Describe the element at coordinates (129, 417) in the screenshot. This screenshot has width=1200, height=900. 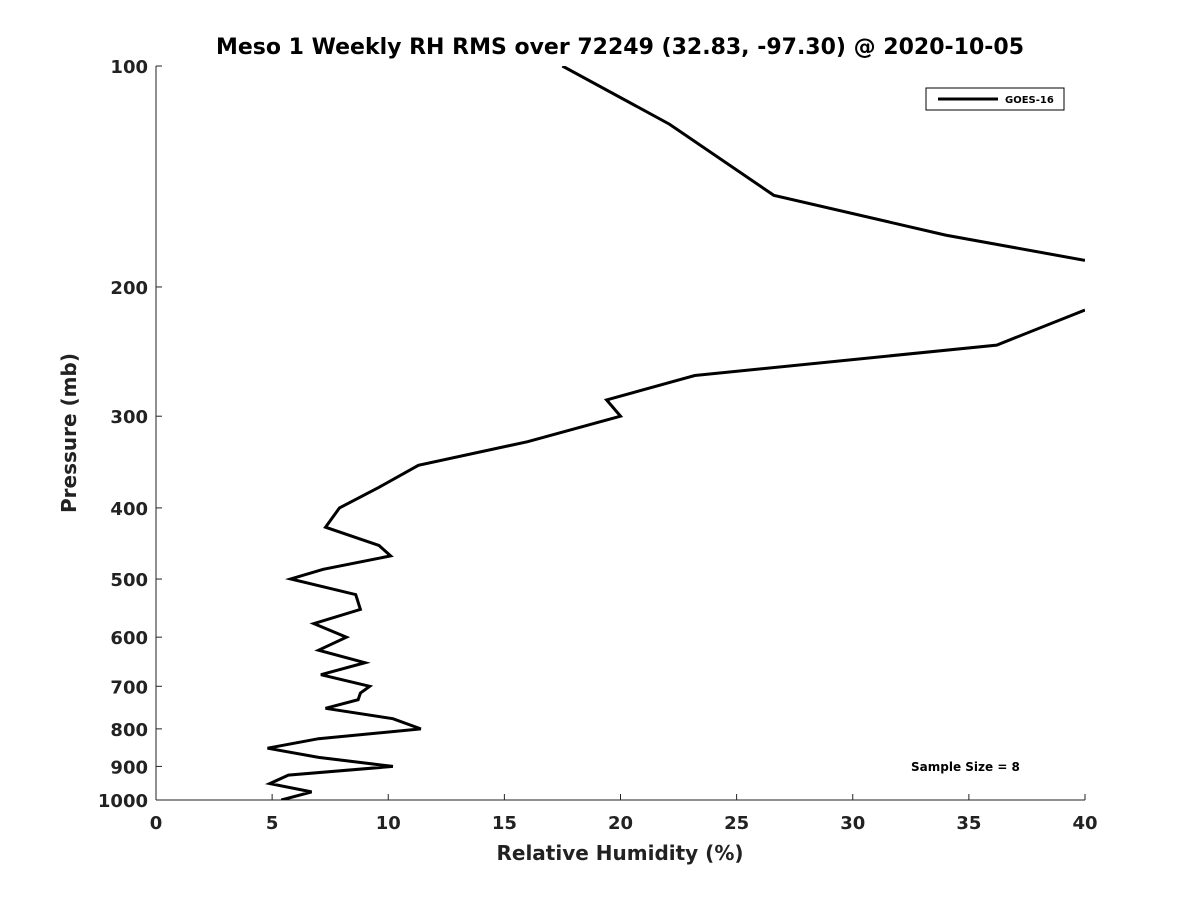
I see `y-tick-label: 300` at that location.